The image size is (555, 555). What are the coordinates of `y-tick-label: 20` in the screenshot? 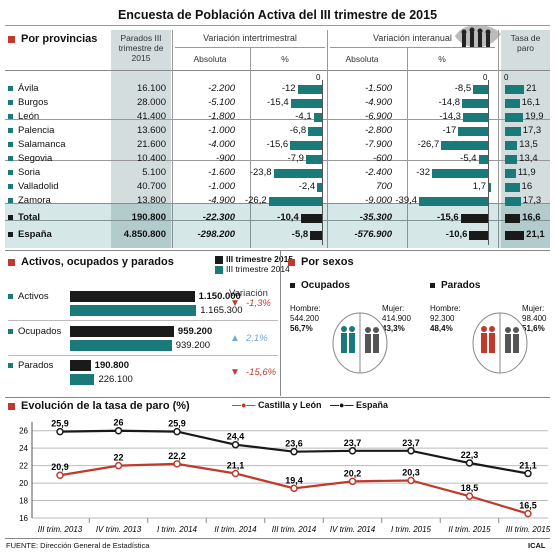 It's located at (23, 483).